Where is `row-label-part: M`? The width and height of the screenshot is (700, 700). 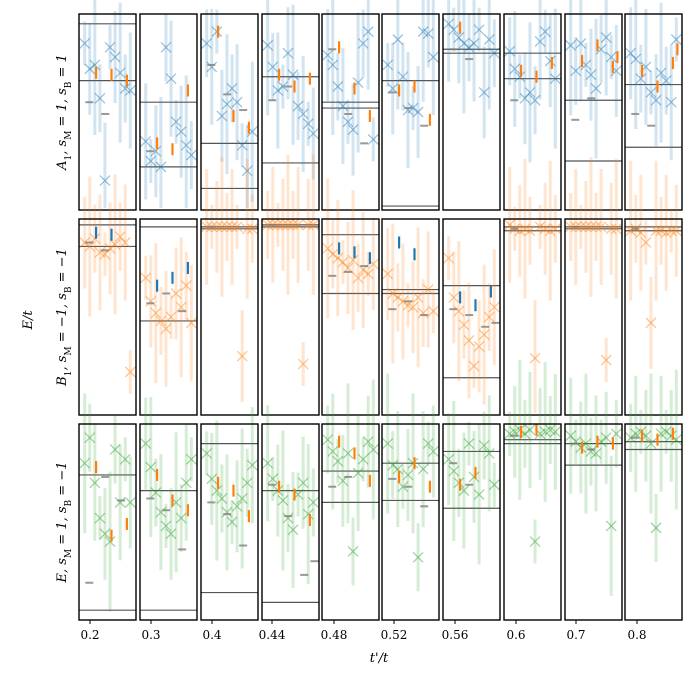 row-label-part: M is located at coordinates (69, 135).